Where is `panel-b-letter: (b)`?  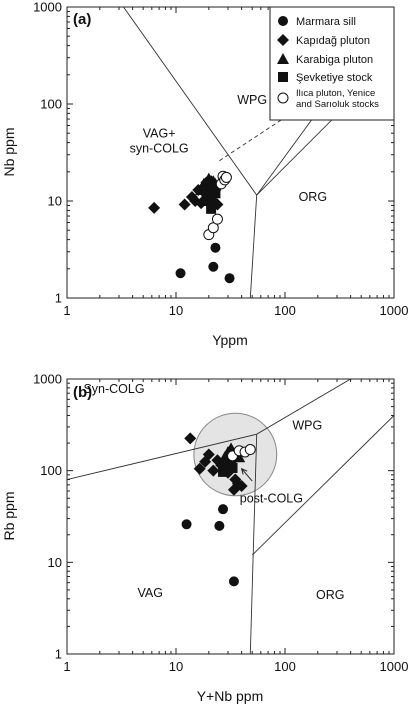
panel-b-letter: (b) is located at coordinates (82, 392).